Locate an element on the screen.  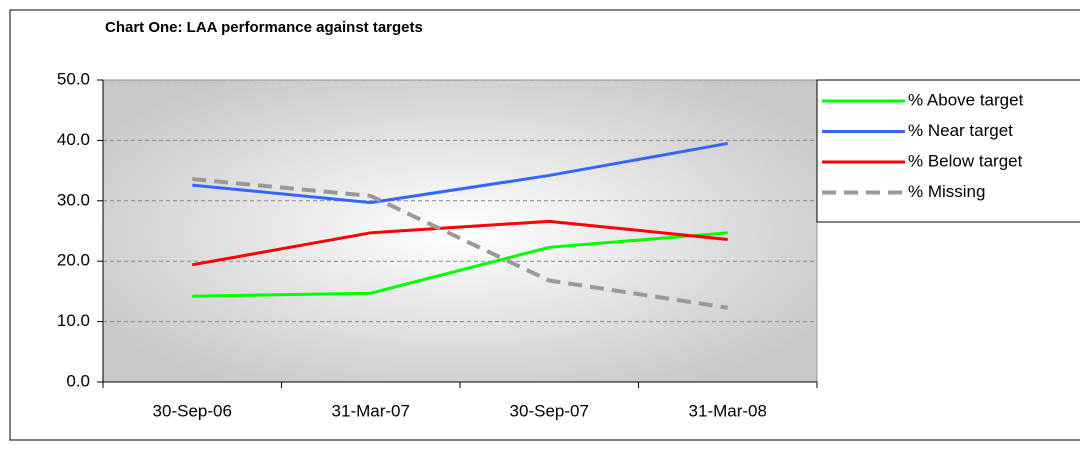
legend-label: % Near target is located at coordinates (960, 130).